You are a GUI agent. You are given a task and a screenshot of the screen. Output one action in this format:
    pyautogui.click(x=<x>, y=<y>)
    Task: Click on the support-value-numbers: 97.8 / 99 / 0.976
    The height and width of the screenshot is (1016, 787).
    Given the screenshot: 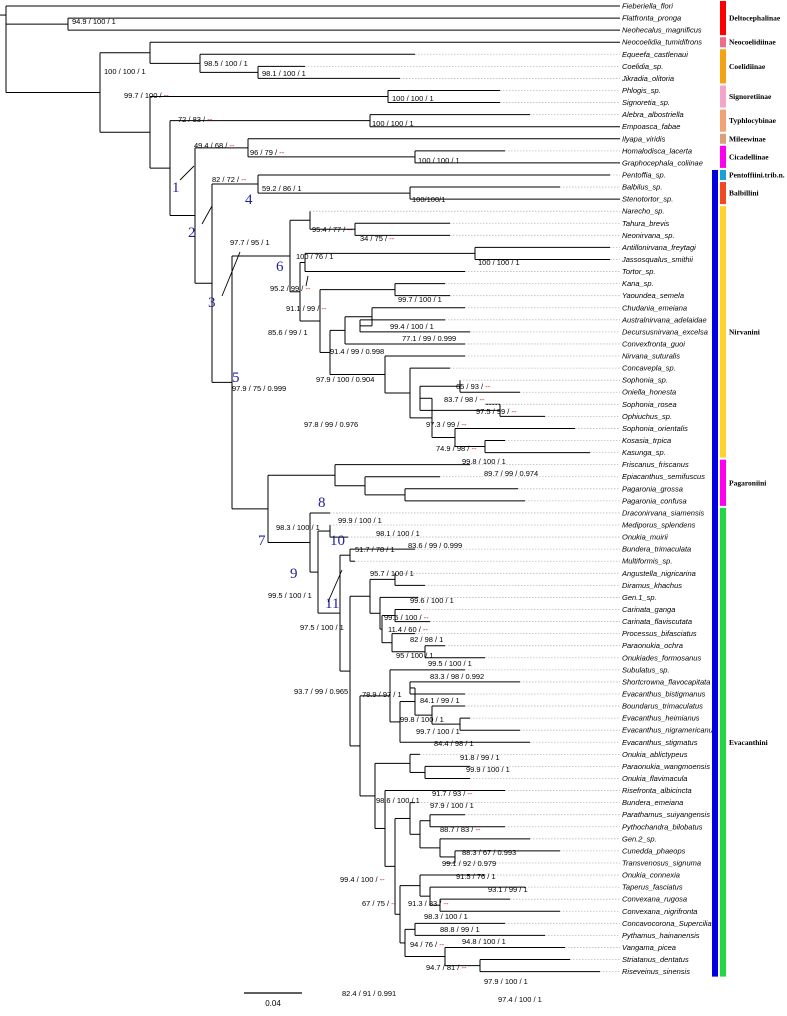 What is the action you would take?
    pyautogui.click(x=331, y=424)
    